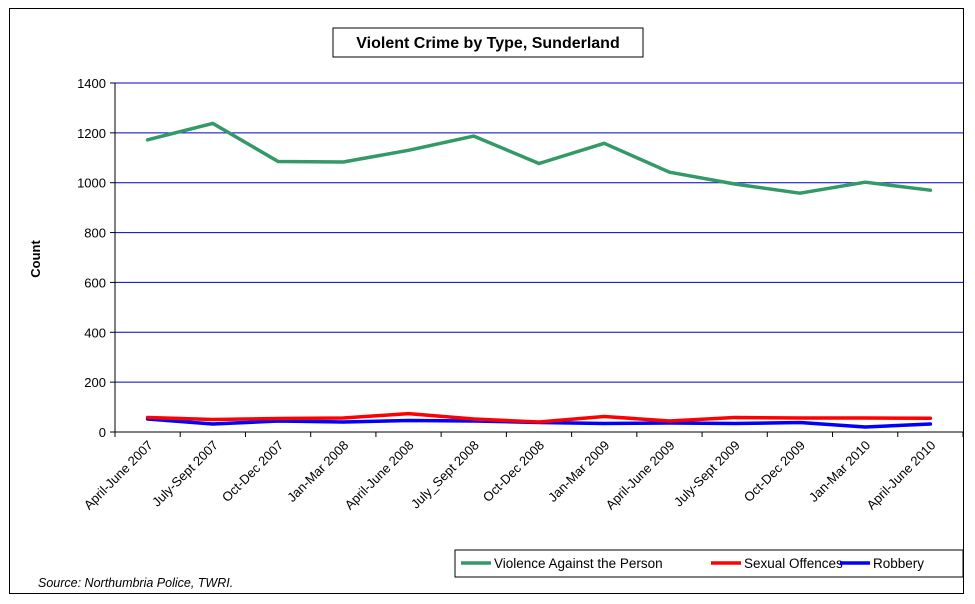  What do you see at coordinates (640, 475) in the screenshot?
I see `x-tick-label: April-June 2009` at bounding box center [640, 475].